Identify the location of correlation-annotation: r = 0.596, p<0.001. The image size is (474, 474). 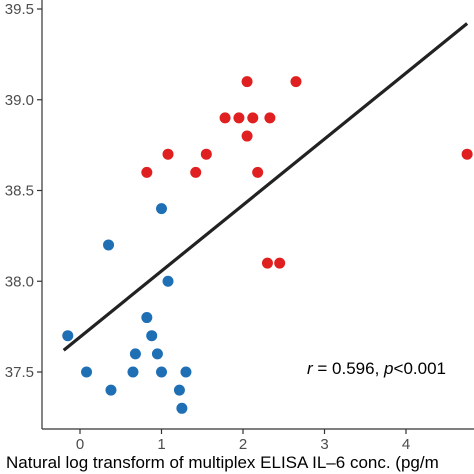
(376, 368).